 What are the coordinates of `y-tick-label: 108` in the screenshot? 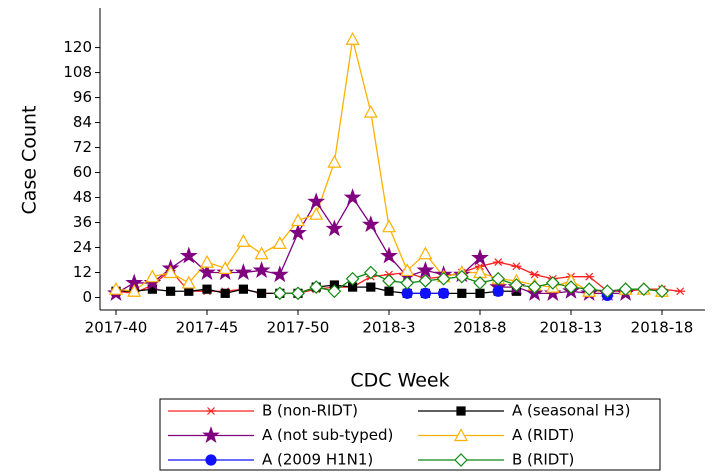 It's located at (77, 72).